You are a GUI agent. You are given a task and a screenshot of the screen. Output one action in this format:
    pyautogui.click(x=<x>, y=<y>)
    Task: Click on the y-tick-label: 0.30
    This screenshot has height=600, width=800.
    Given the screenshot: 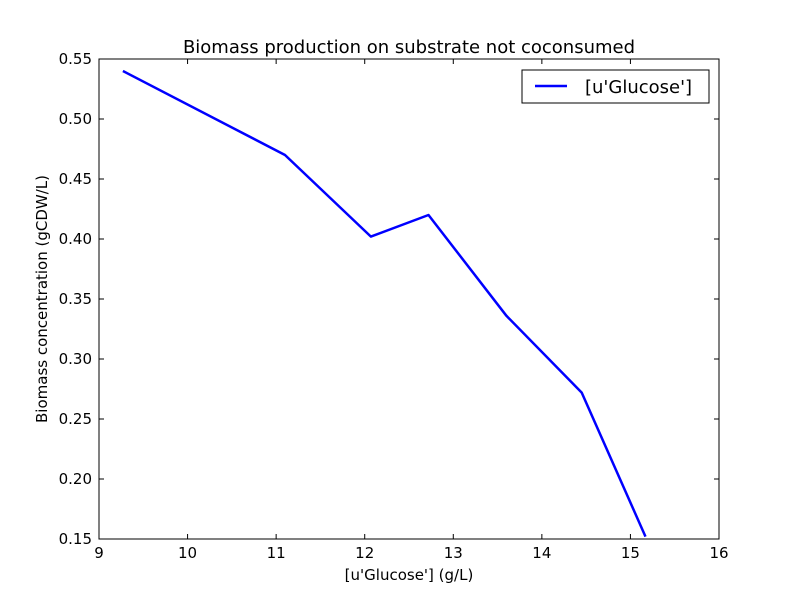 What is the action you would take?
    pyautogui.click(x=75, y=359)
    